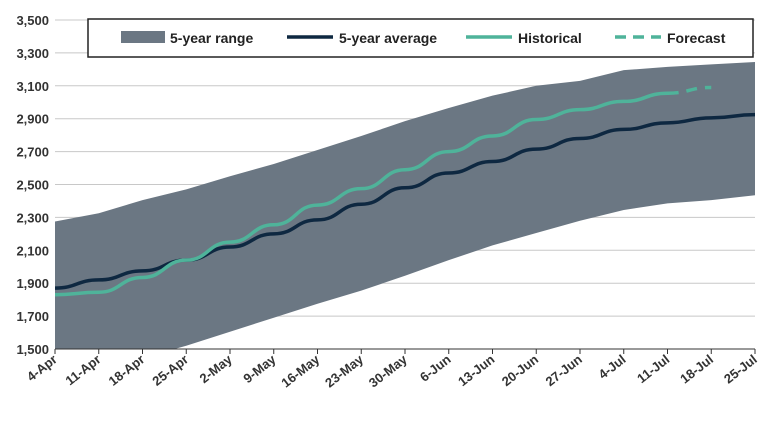 Image resolution: width=781 pixels, height=431 pixels. Describe the element at coordinates (32, 20) in the screenshot. I see `y-tick-label: 3,500` at that location.